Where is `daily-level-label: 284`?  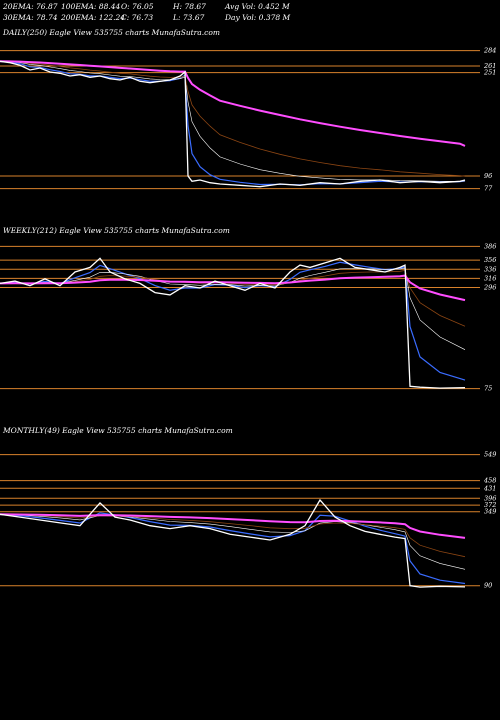 daily-level-label: 284 is located at coordinates (489, 51).